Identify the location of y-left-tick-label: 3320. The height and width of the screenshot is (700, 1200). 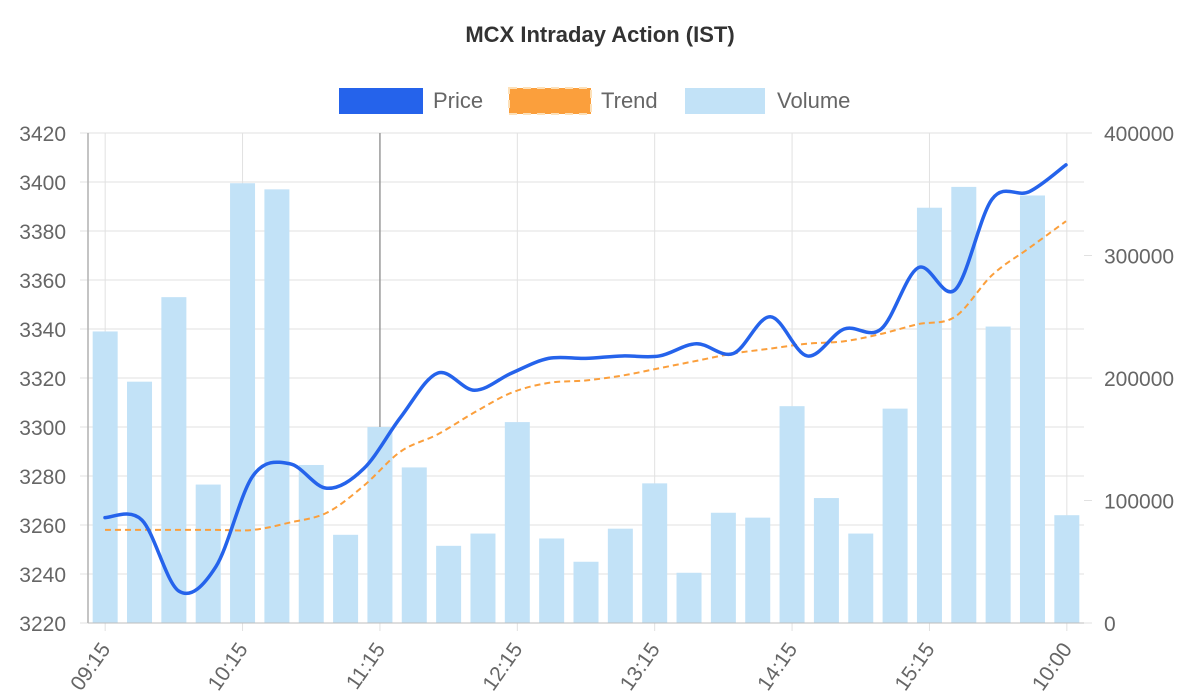
(42, 379).